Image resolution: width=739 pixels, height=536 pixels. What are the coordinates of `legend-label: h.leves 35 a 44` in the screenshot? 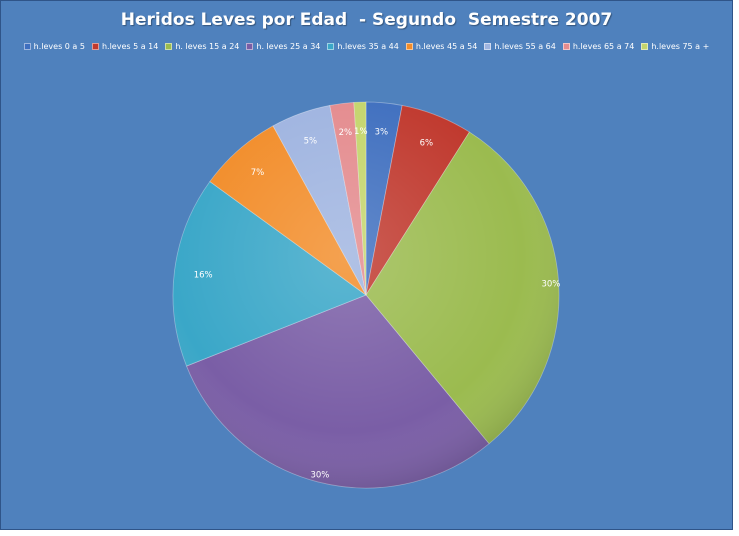 It's located at (368, 46).